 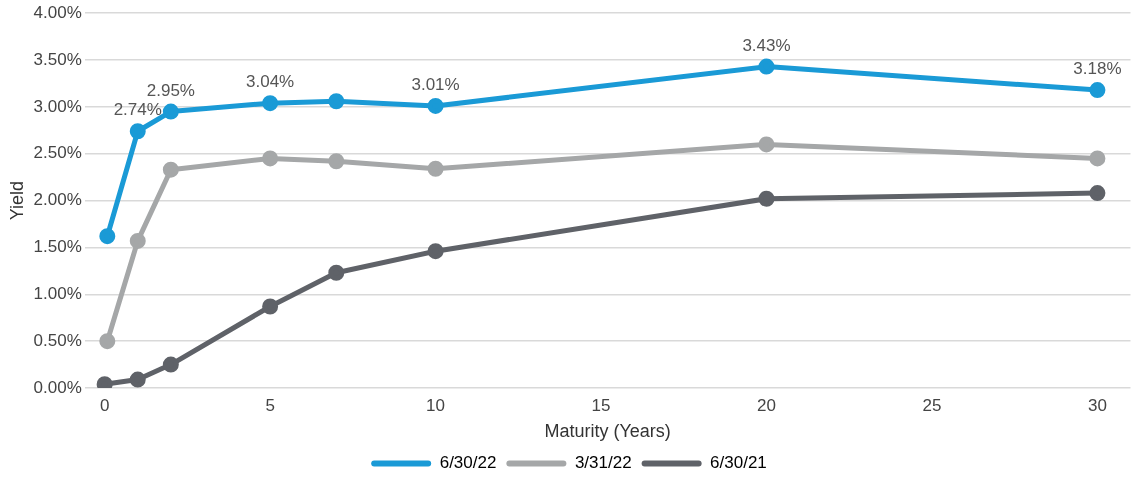 I want to click on legend-label: 3/31/22, so click(x=603, y=463).